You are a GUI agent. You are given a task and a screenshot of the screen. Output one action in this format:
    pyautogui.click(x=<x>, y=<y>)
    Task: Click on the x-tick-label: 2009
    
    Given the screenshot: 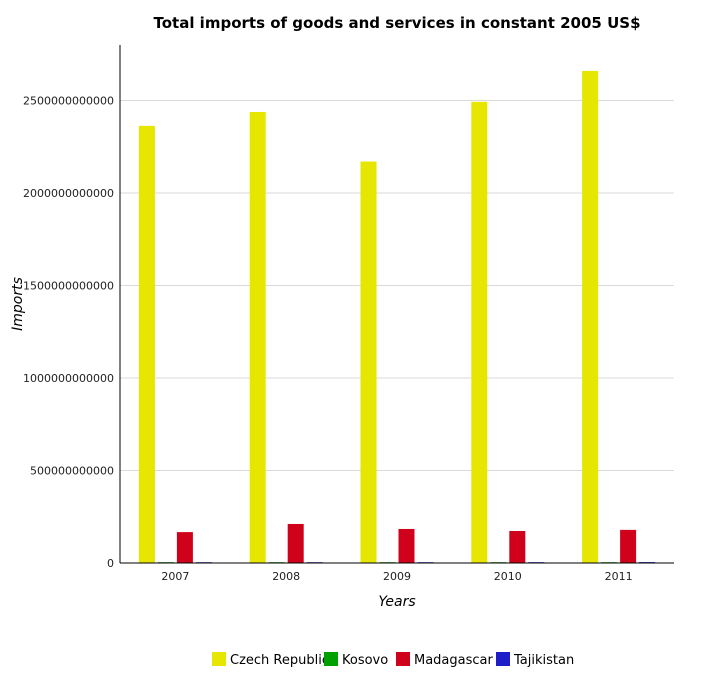 What is the action you would take?
    pyautogui.click(x=397, y=576)
    